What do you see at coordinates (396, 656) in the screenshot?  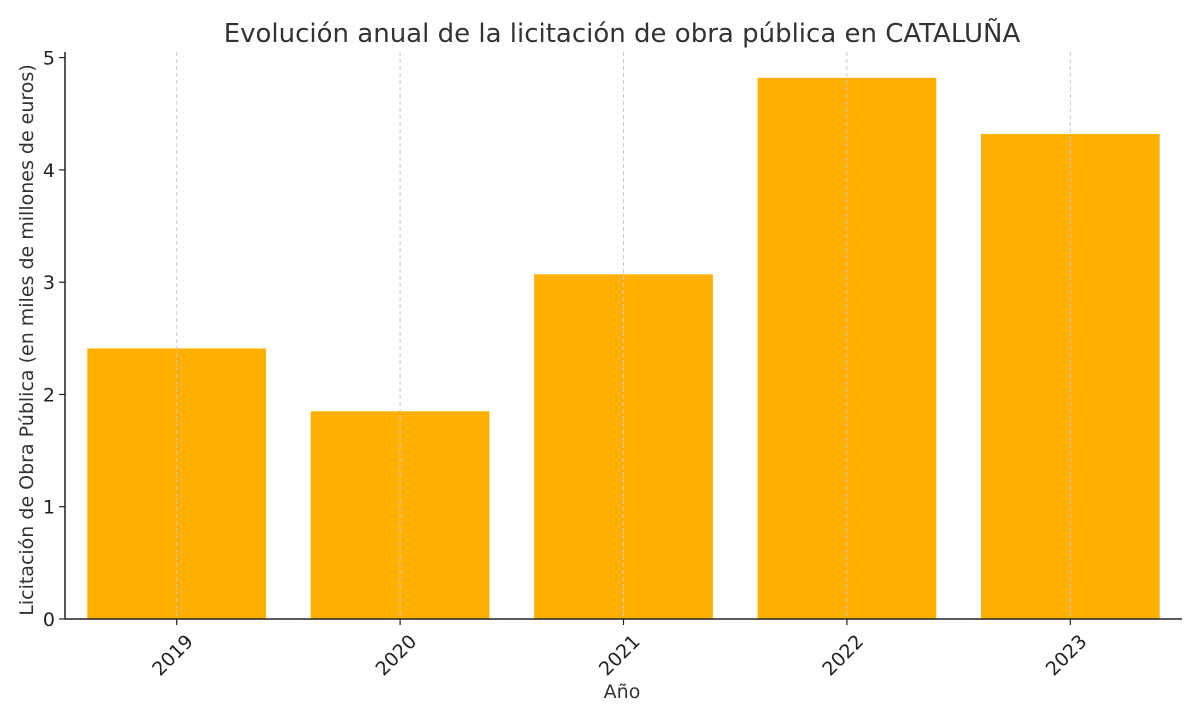 I see `x-tick-label-2020: 2020` at bounding box center [396, 656].